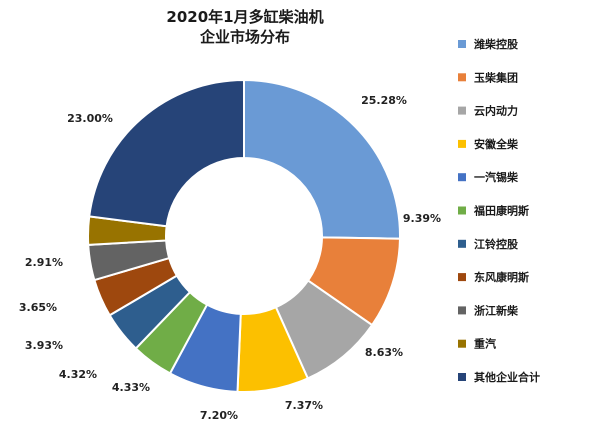  I want to click on legend-label-11: 其他企业合计, so click(507, 377).